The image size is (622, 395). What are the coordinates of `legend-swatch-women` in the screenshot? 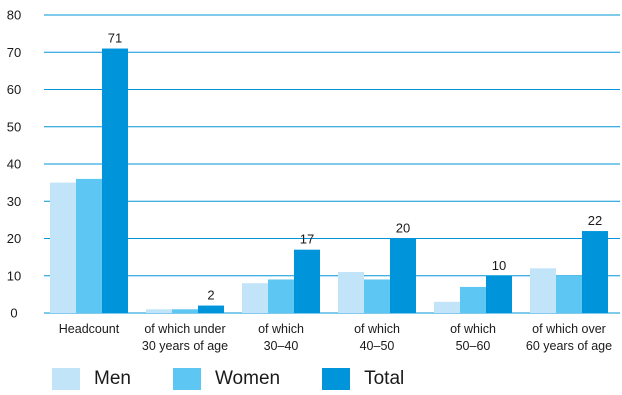 It's located at (186, 379).